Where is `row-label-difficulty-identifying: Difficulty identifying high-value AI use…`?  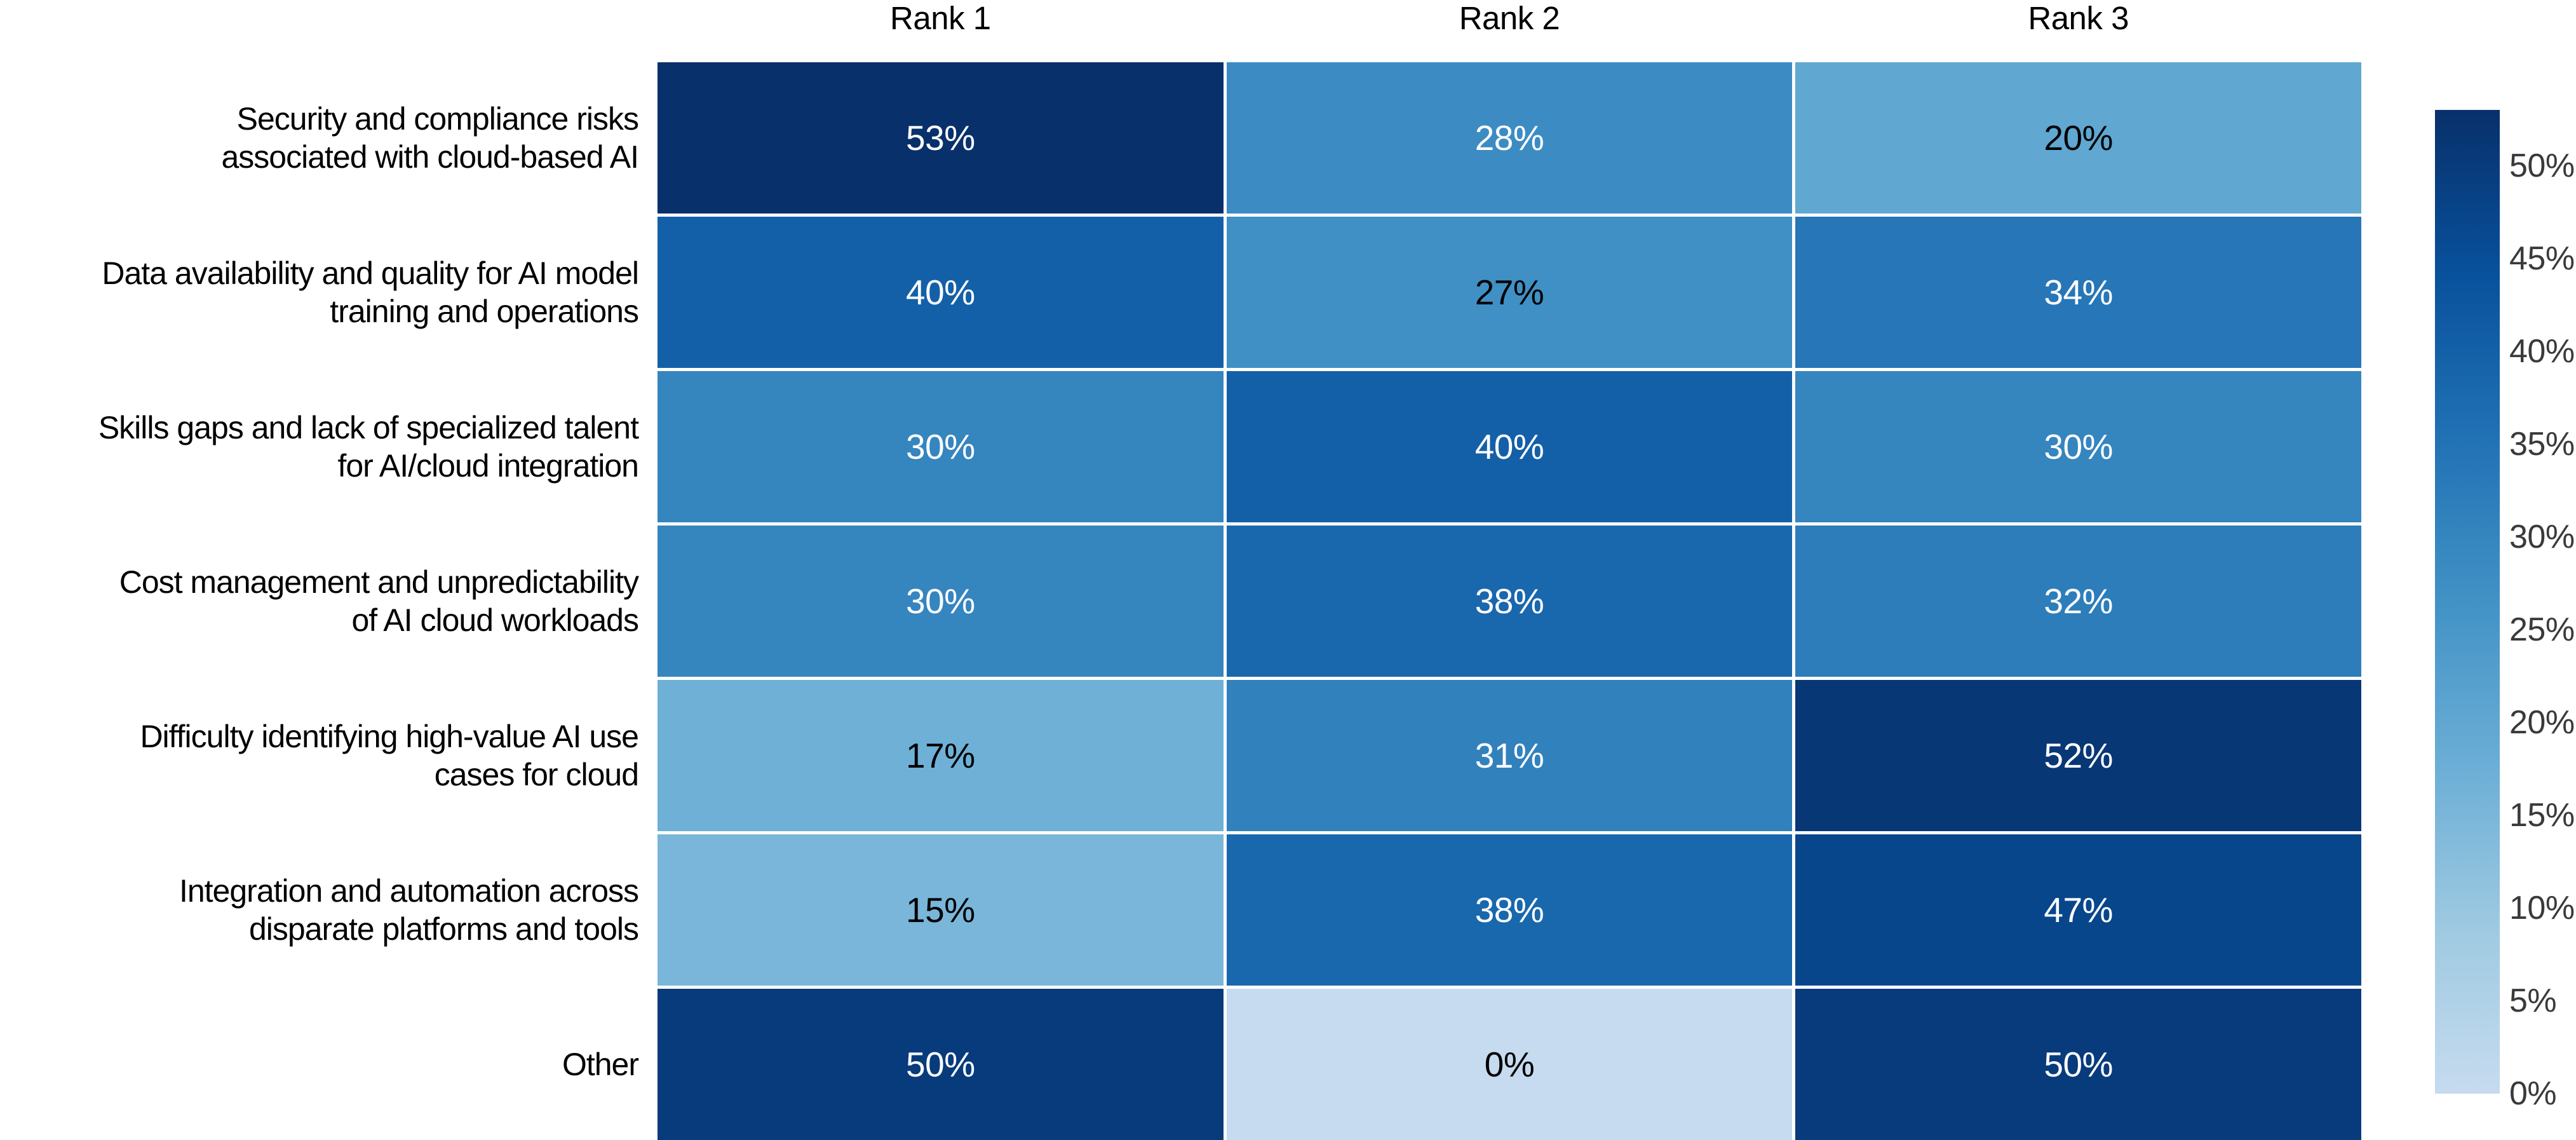
row-label-difficulty-identifying: Difficulty identifying high-value AI use… is located at coordinates (389, 755).